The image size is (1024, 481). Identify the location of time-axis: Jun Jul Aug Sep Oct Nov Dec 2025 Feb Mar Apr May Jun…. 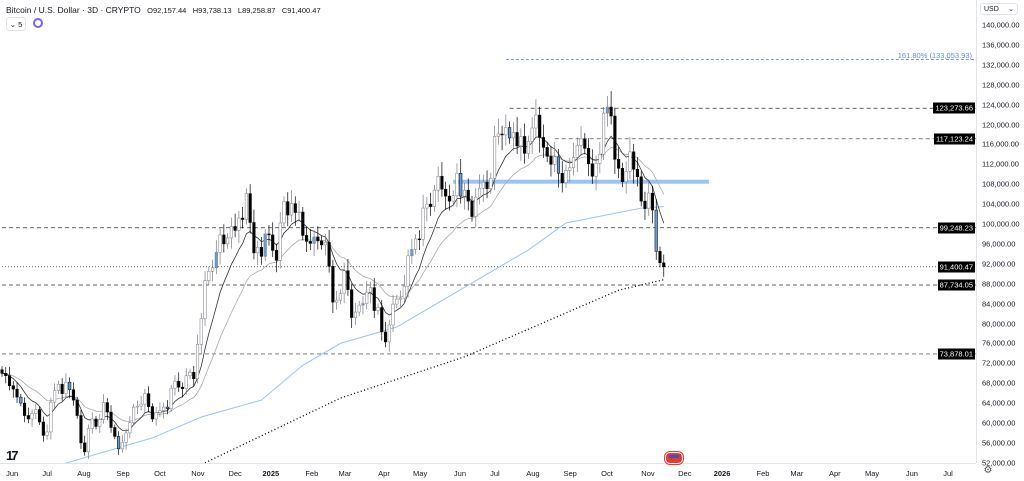
(488, 472).